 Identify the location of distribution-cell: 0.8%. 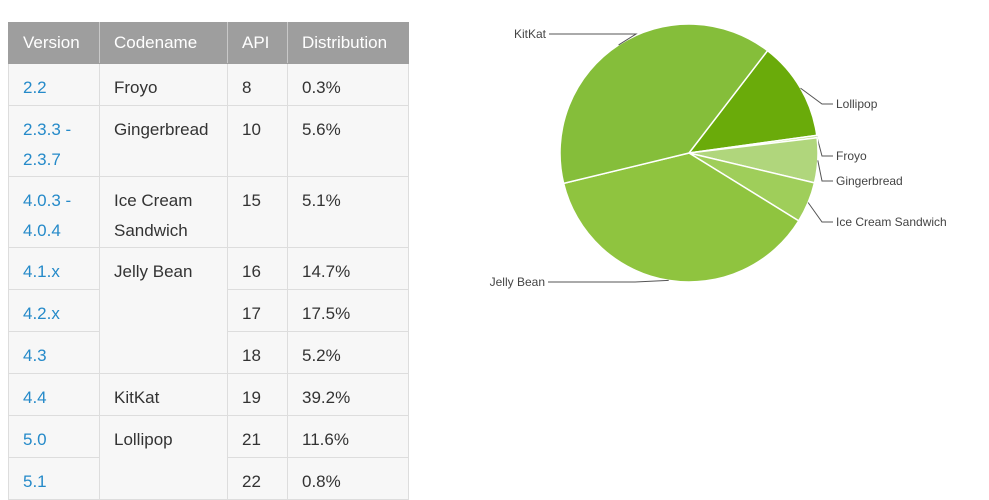
(348, 478).